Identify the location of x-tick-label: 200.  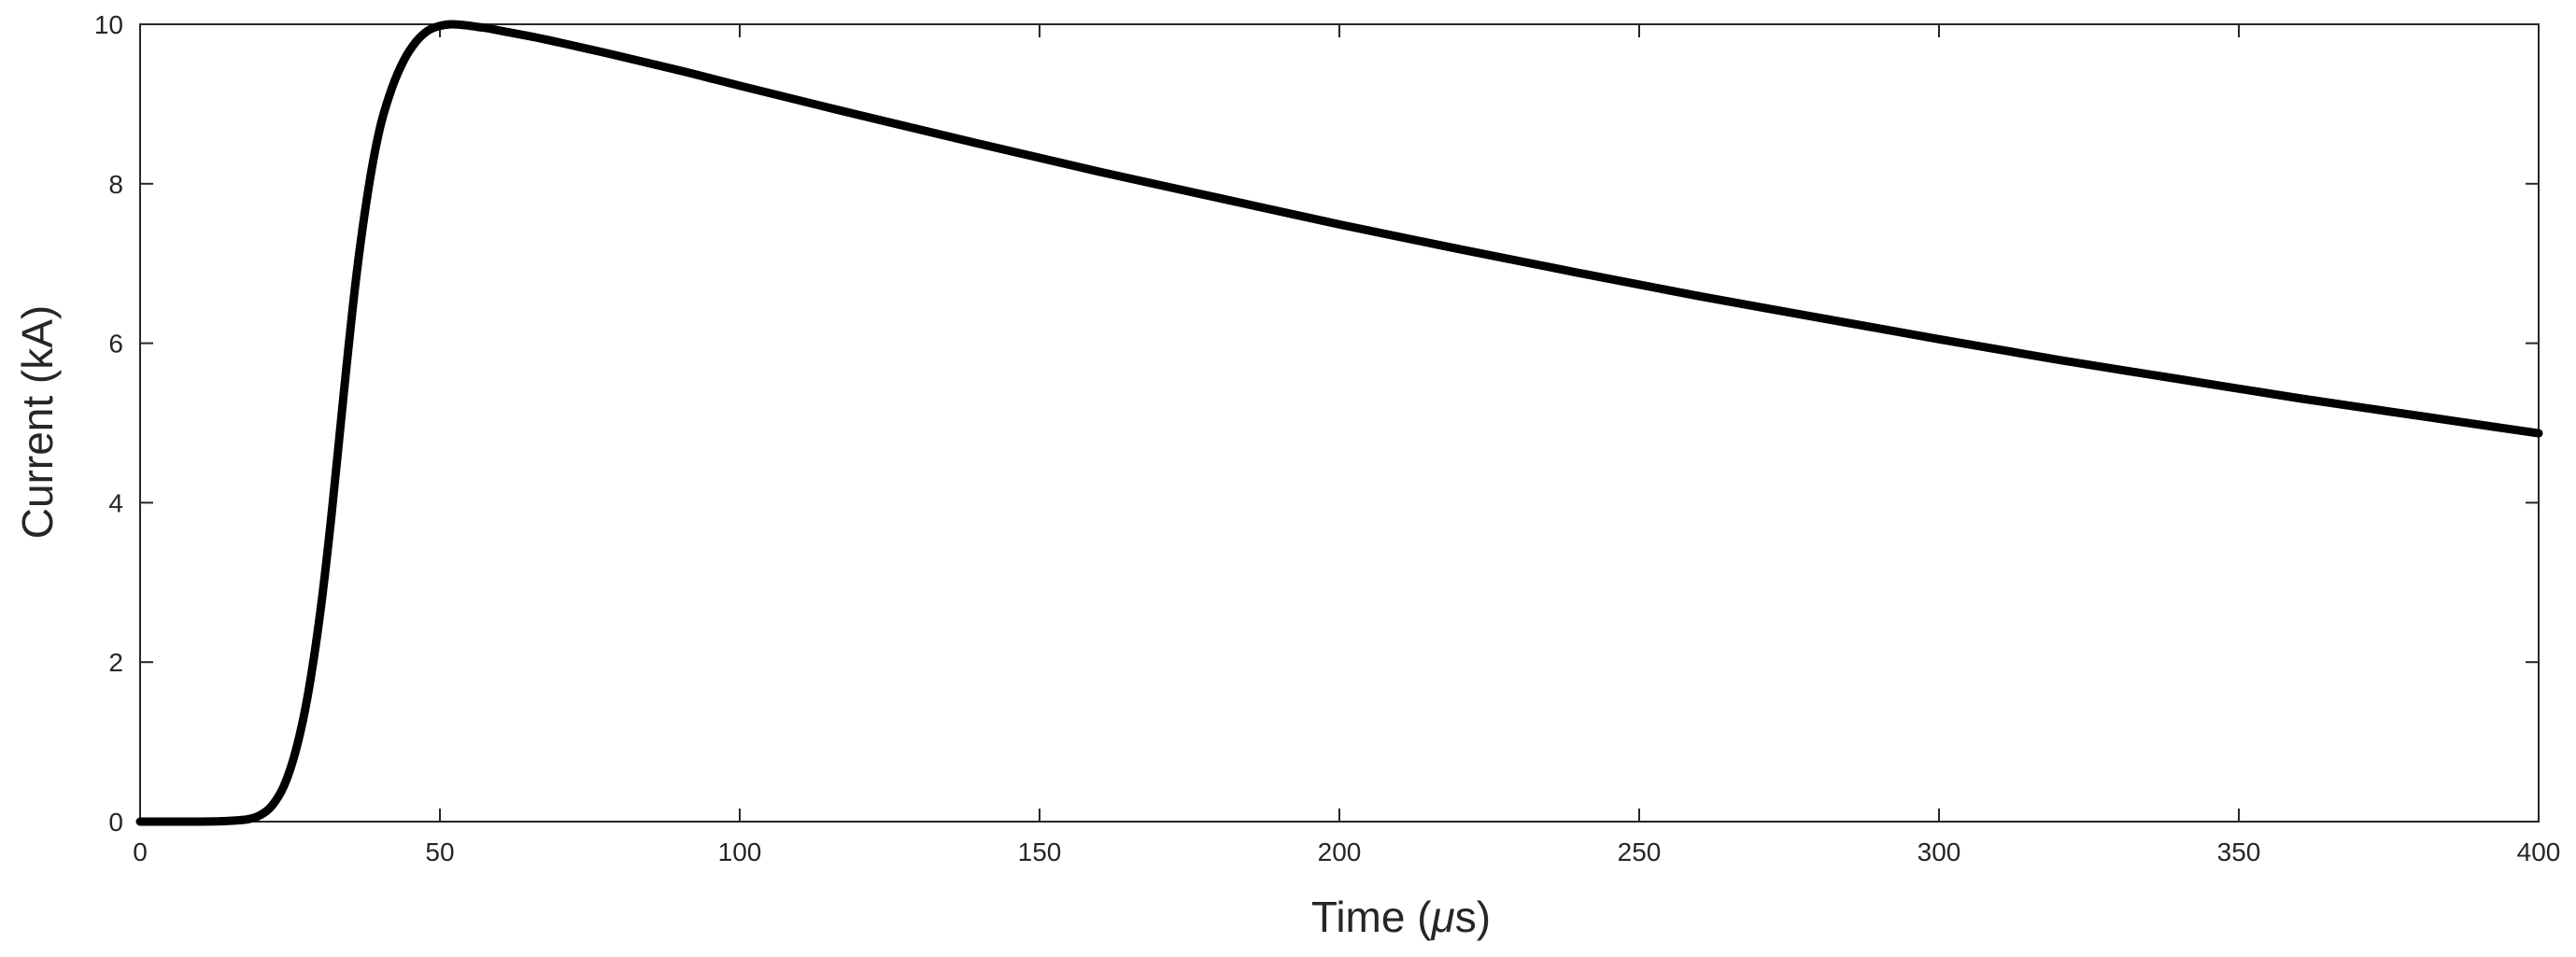
(1340, 852).